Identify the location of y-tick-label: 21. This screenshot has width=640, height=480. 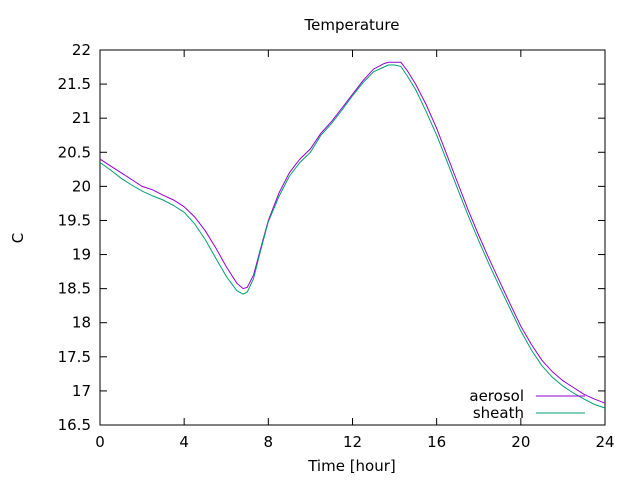
(81, 118).